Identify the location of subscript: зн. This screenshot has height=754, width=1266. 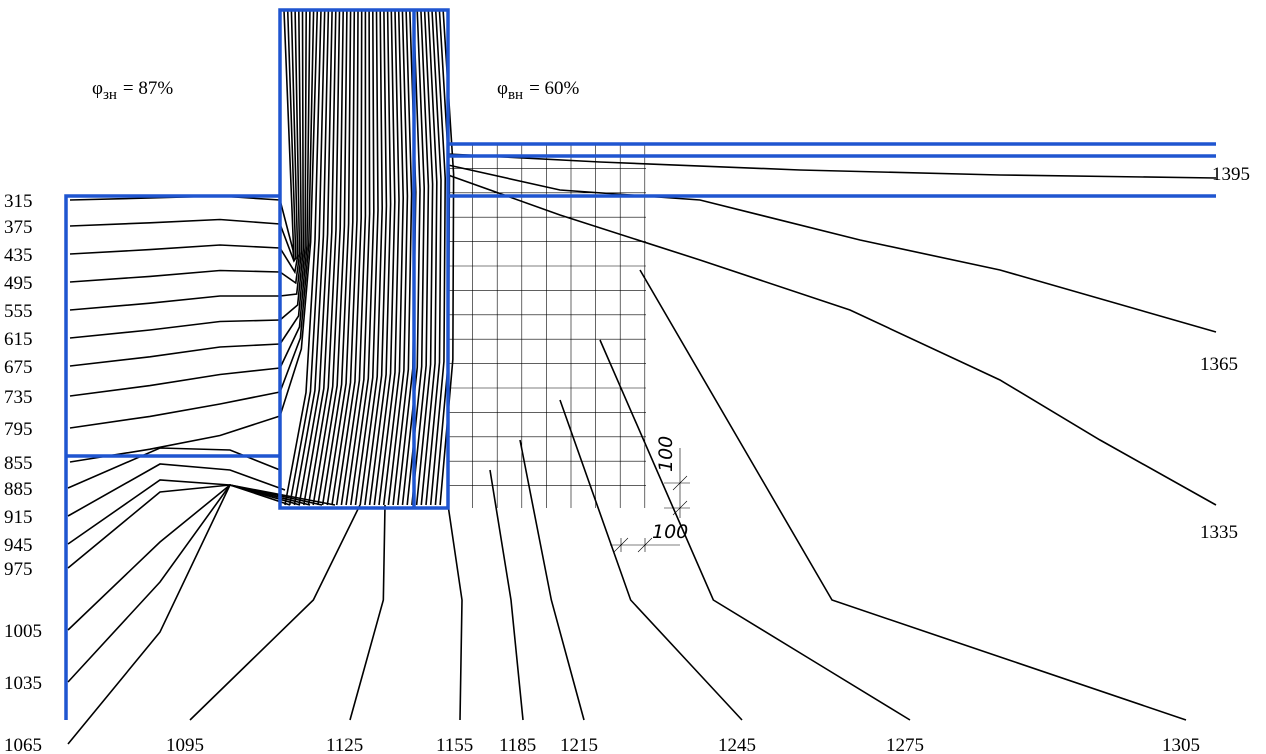
(110, 95).